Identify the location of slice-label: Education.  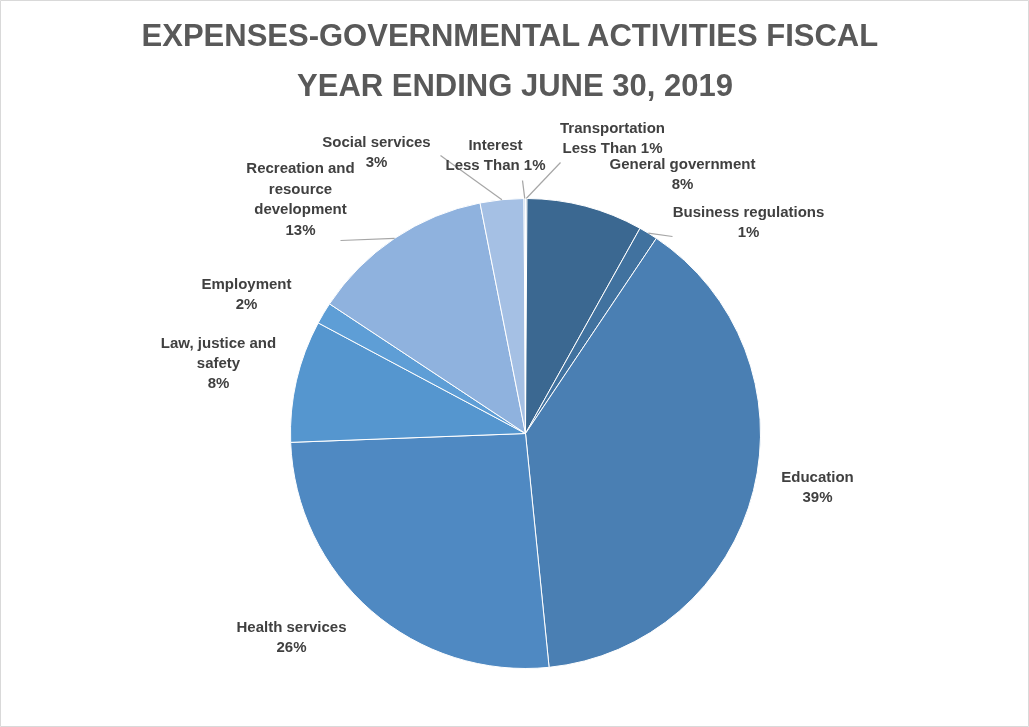
(817, 476).